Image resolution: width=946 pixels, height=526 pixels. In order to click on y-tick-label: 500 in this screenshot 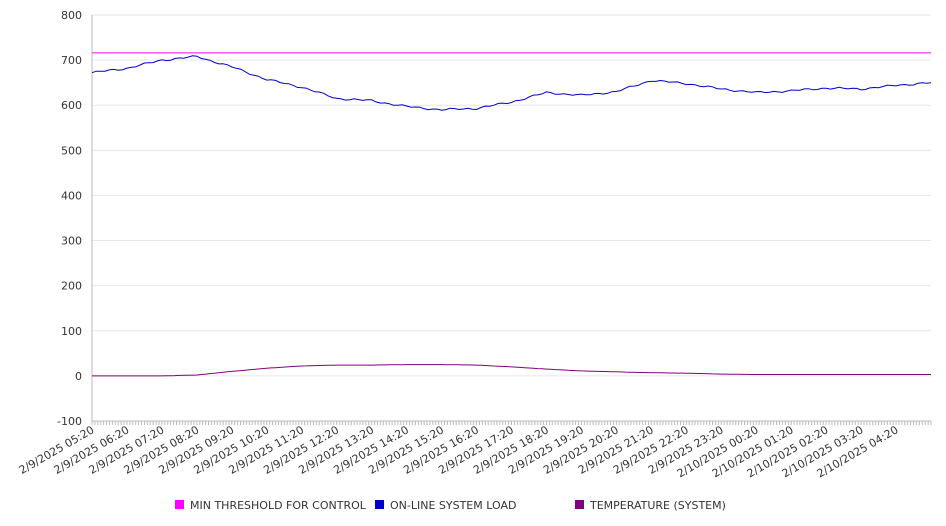, I will do `click(71, 150)`.